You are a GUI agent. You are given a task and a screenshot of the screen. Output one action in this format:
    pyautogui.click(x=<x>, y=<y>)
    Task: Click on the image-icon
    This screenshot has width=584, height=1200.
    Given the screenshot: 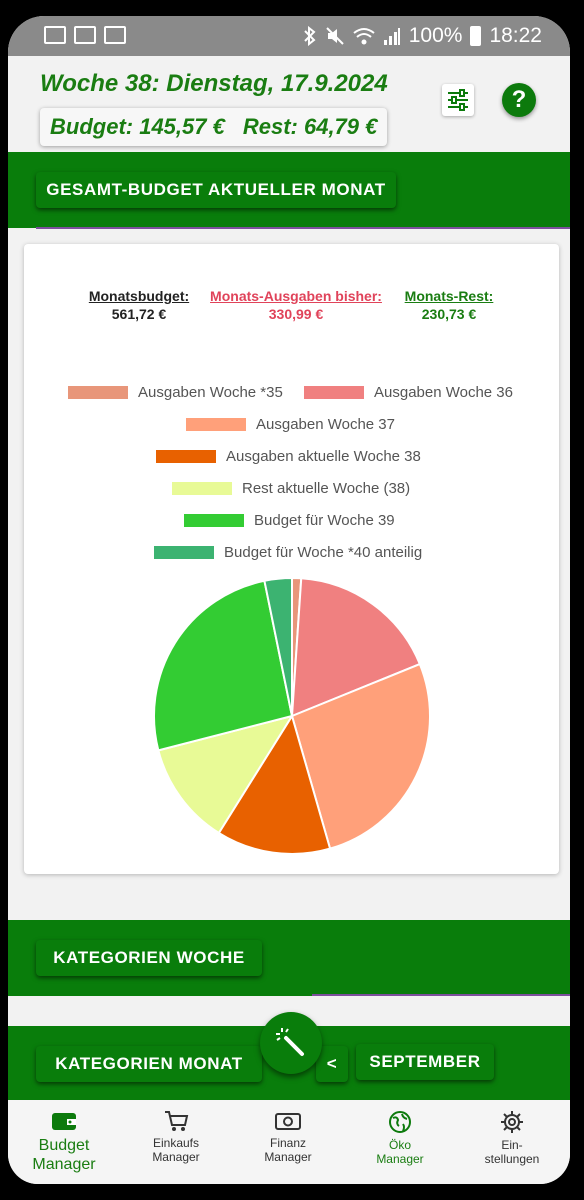 What is the action you would take?
    pyautogui.click(x=55, y=35)
    